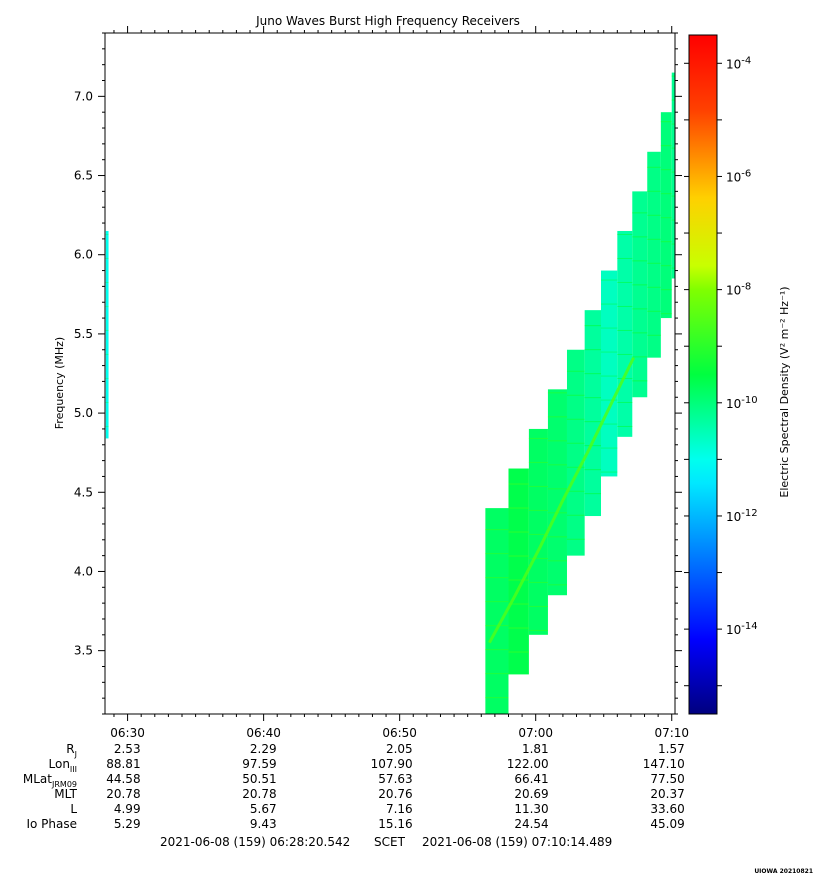 This screenshot has width=815, height=880. I want to click on x-tick-label: 06:50, so click(399, 733).